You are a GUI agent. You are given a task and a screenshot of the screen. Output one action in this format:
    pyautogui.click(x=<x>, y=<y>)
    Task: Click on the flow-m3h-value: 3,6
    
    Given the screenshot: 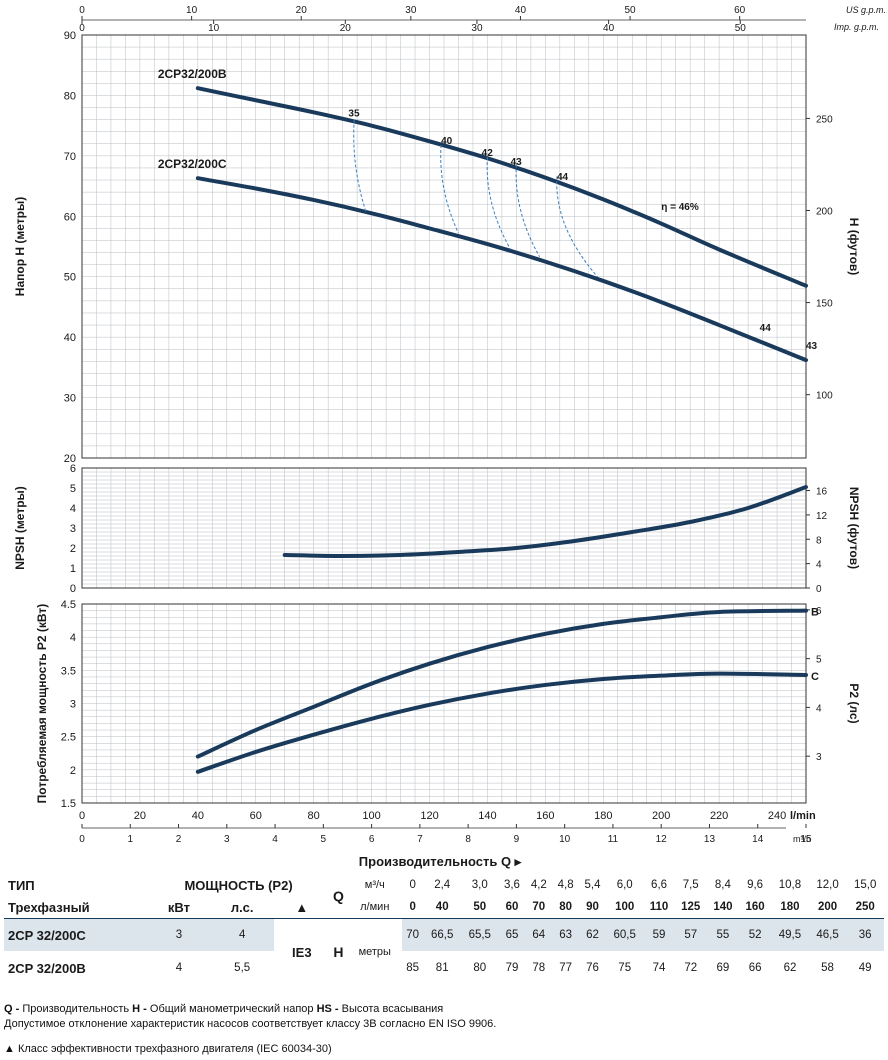 What is the action you would take?
    pyautogui.click(x=511, y=885)
    